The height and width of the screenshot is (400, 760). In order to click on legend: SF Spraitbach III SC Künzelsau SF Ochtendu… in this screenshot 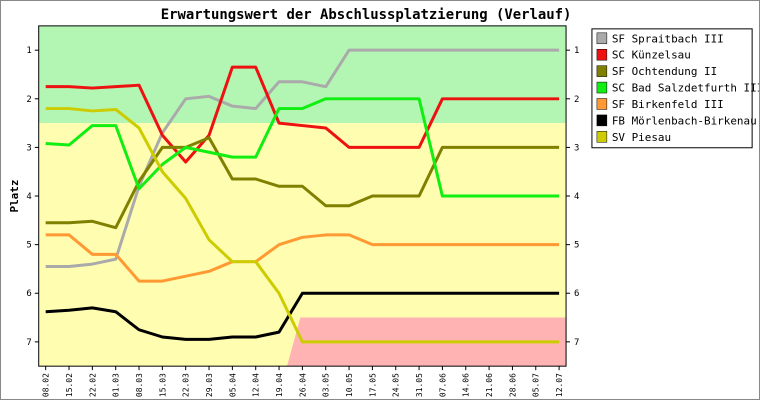, I will do `click(675, 88)`.